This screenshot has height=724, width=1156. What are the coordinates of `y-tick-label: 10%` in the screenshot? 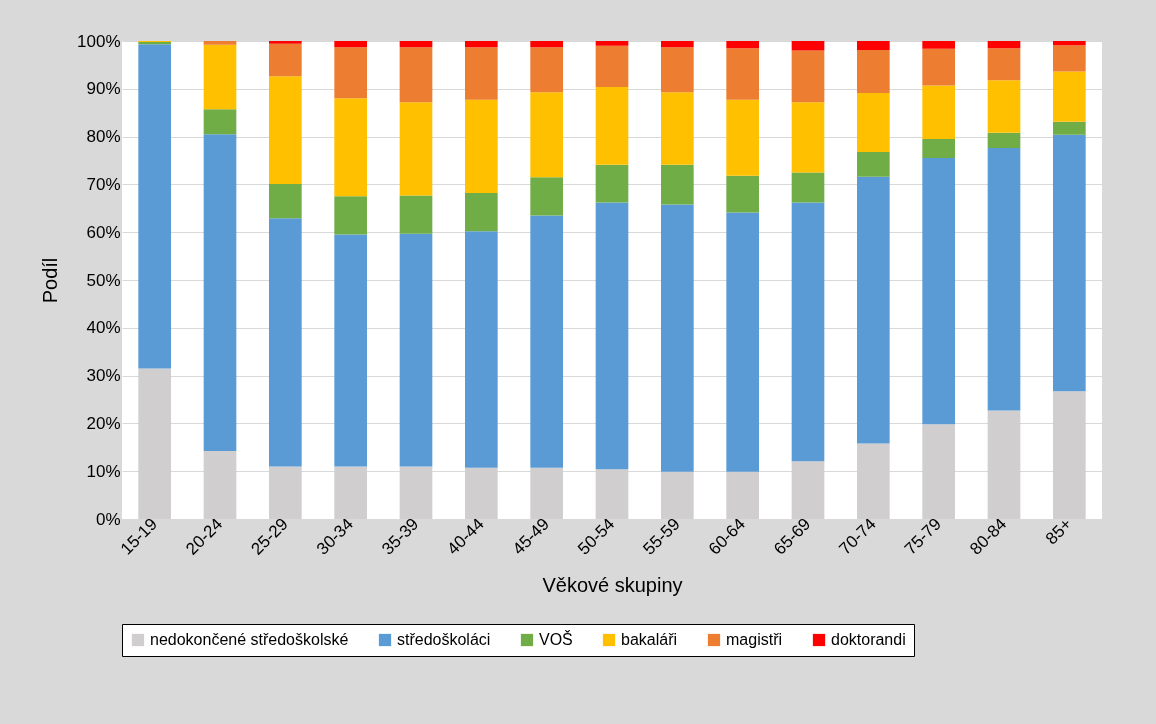 It's located at (103, 471).